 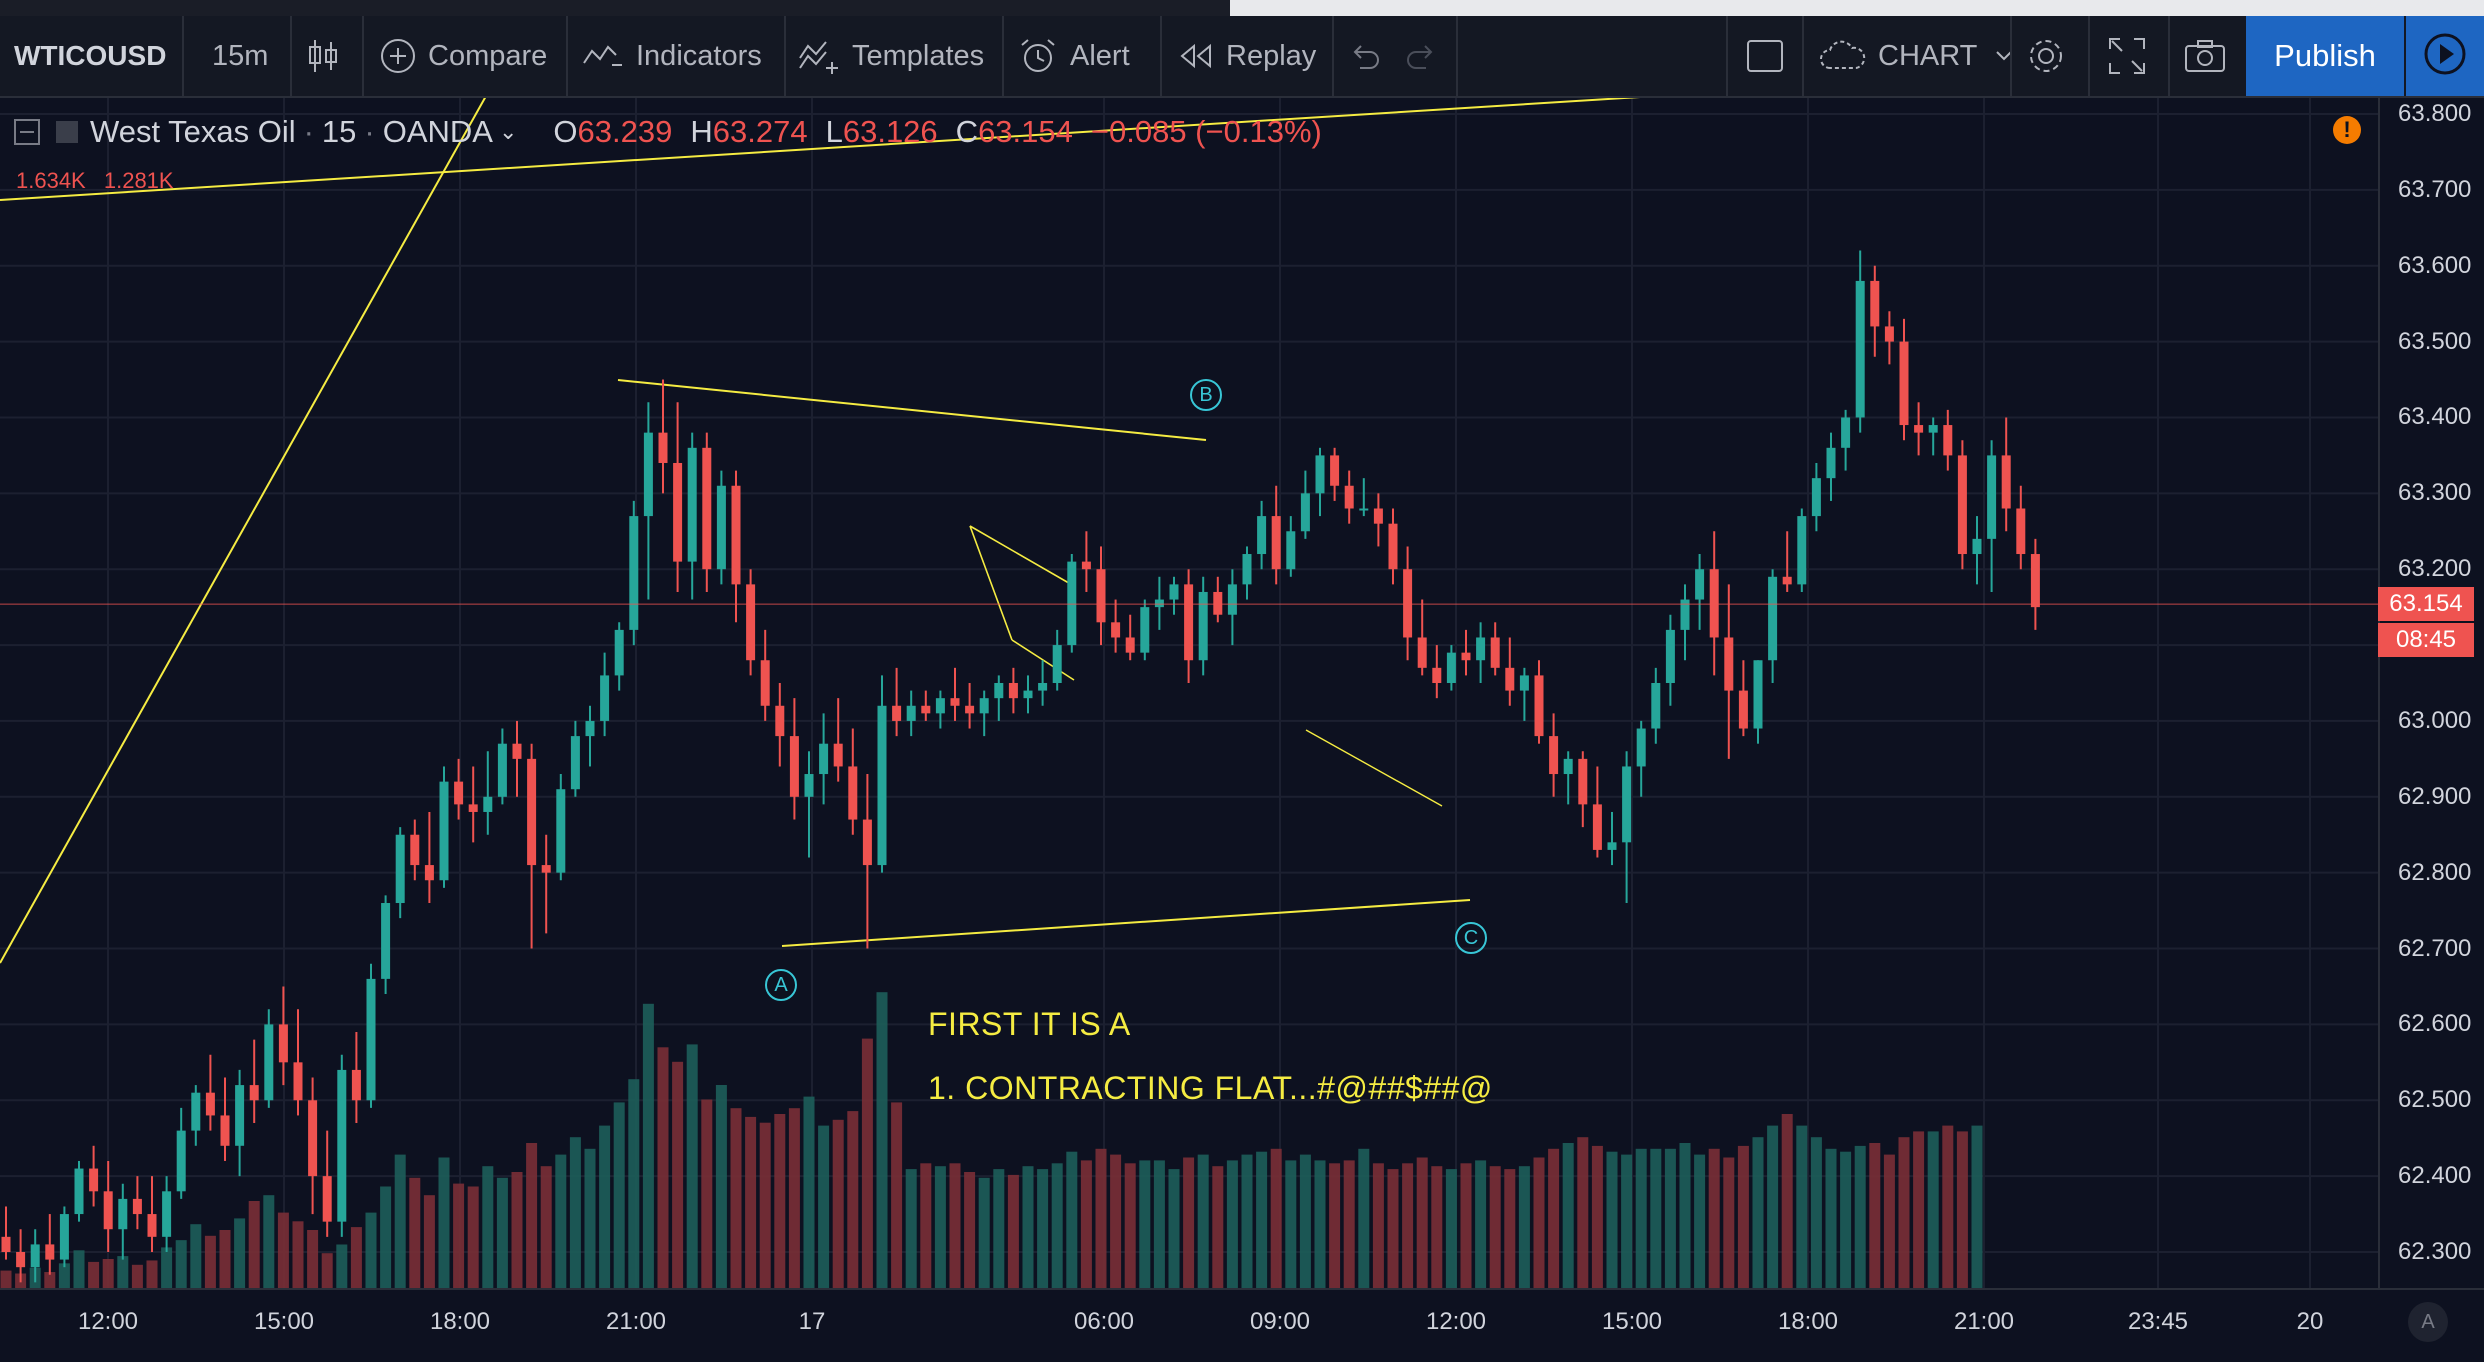 I want to click on time-tick-label: 21:00, so click(x=636, y=1321).